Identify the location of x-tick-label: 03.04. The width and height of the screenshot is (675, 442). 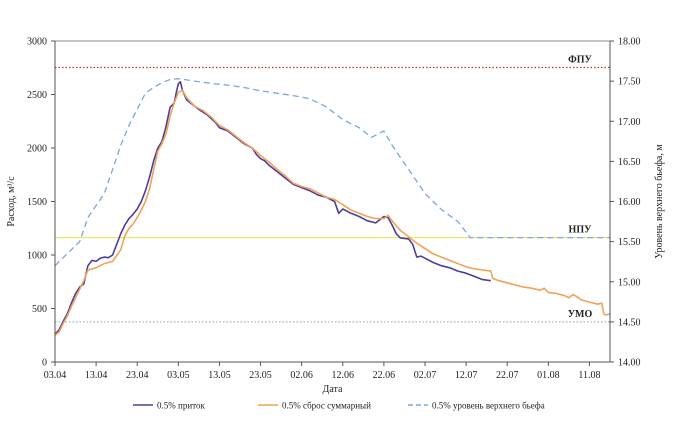
(55, 375).